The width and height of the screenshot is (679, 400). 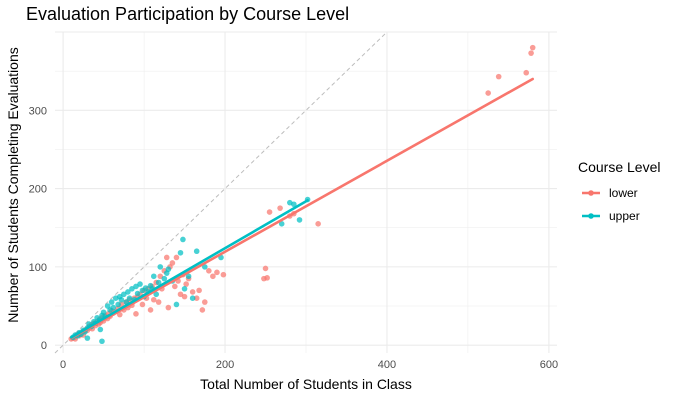 What do you see at coordinates (624, 216) in the screenshot?
I see `legend-label-upper: upper` at bounding box center [624, 216].